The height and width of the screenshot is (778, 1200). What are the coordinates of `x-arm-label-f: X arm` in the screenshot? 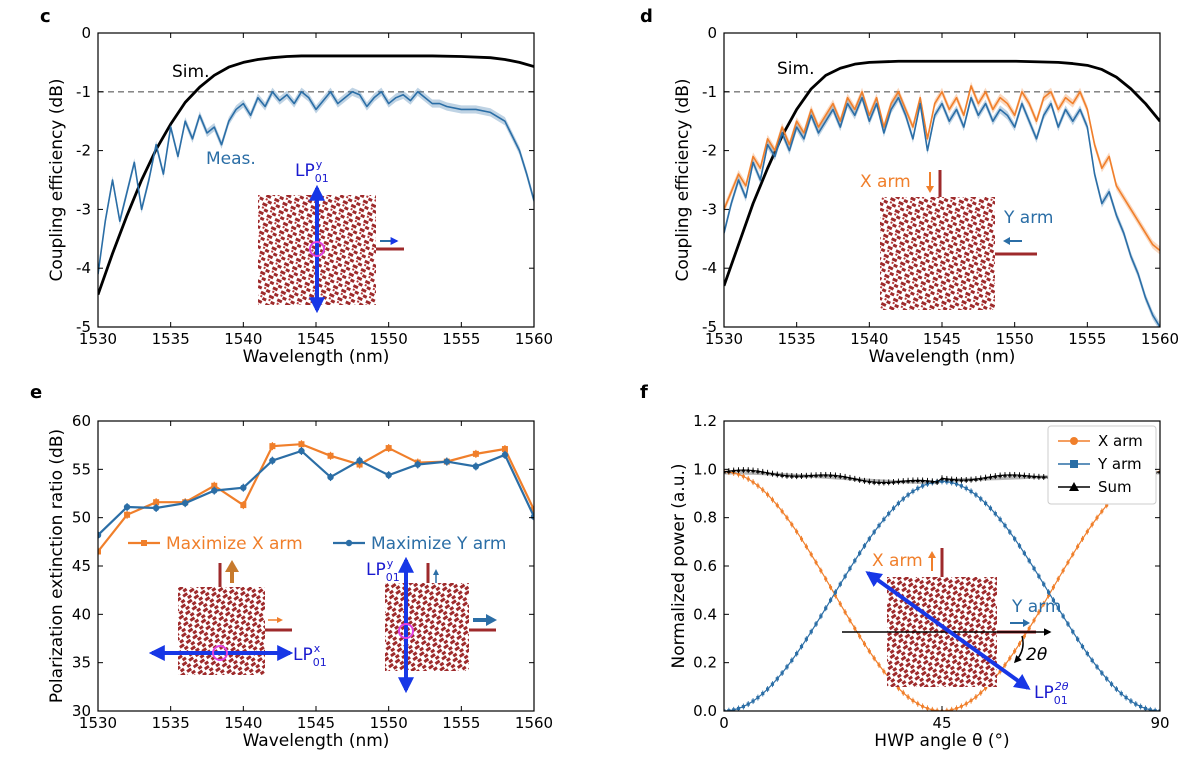 It's located at (897, 561).